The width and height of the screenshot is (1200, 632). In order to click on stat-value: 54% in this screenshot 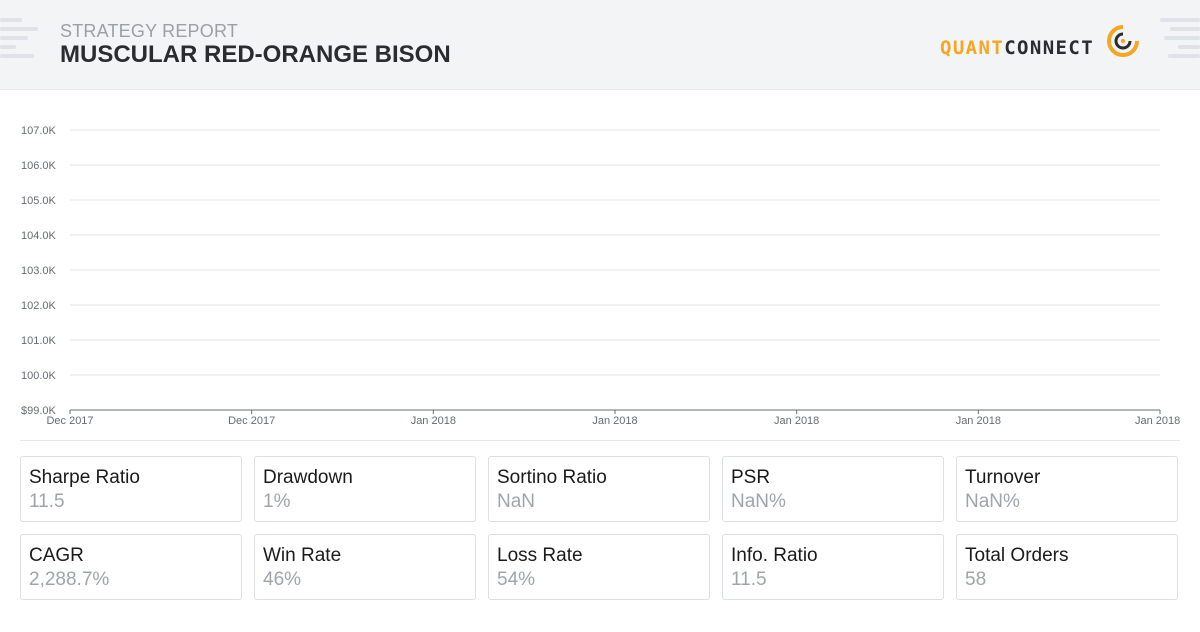, I will do `click(516, 579)`.